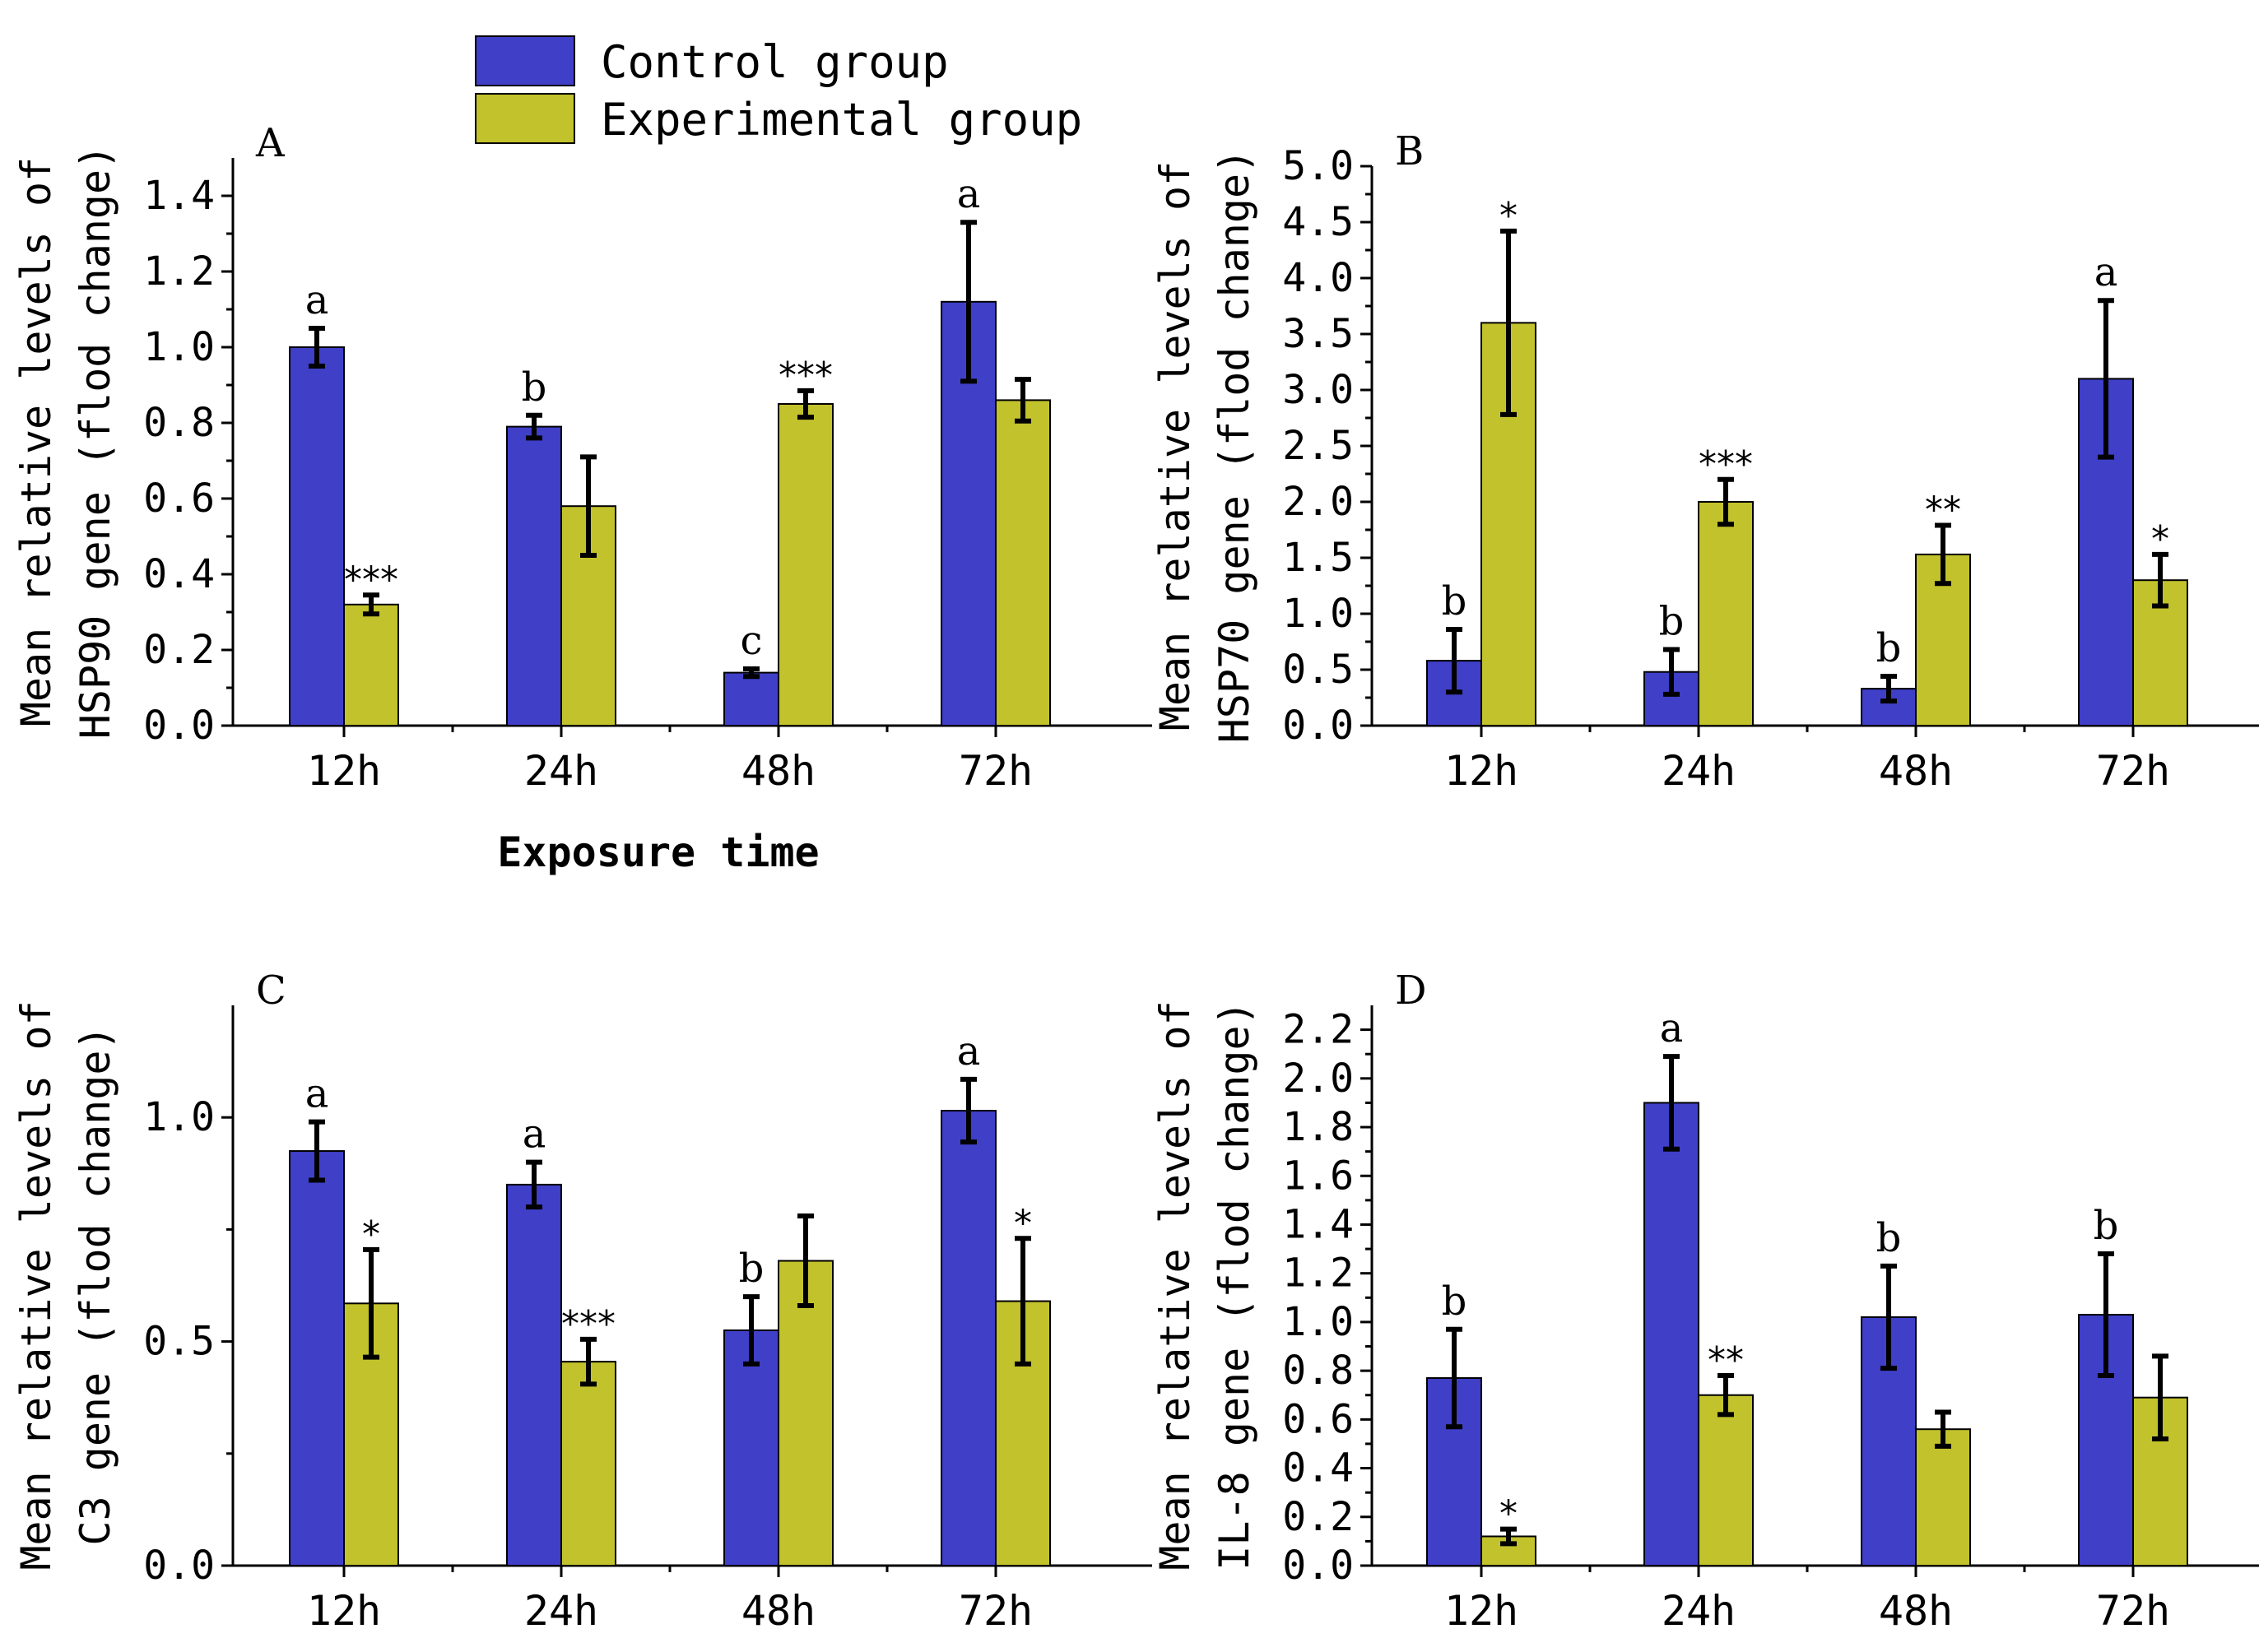 The image size is (2259, 1652). I want to click on y-tick-label: 5.0, so click(1318, 166).